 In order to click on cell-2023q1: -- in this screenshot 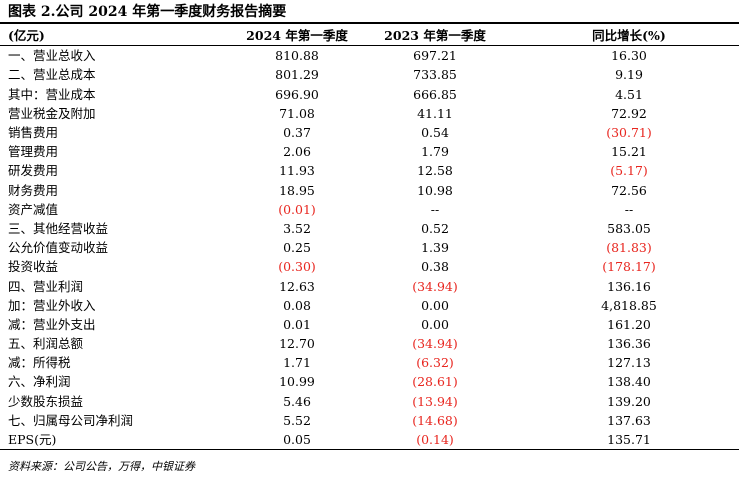, I will do `click(435, 209)`.